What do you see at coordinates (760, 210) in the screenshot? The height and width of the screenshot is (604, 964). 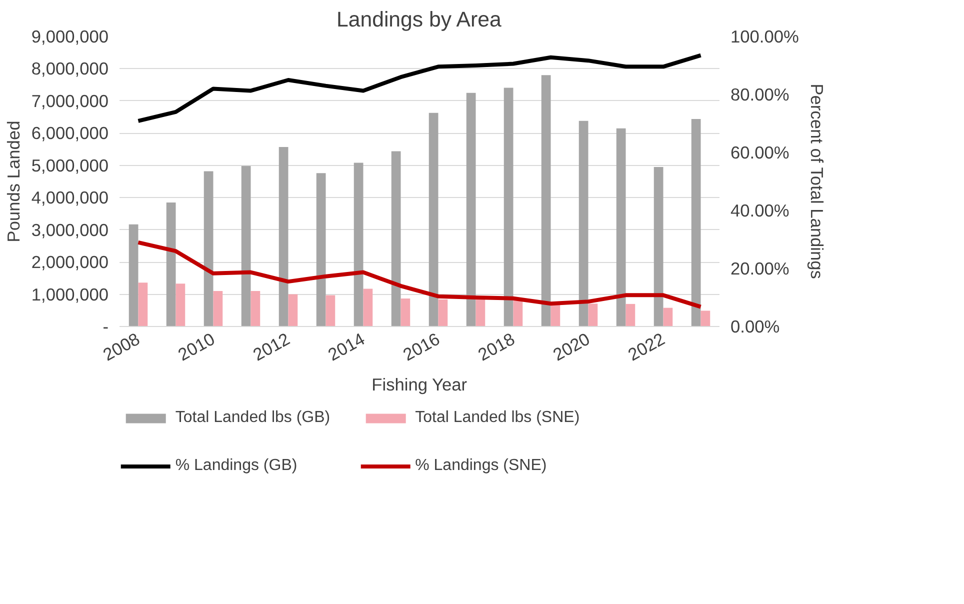 I see `y2-tick-label: 40.00%` at bounding box center [760, 210].